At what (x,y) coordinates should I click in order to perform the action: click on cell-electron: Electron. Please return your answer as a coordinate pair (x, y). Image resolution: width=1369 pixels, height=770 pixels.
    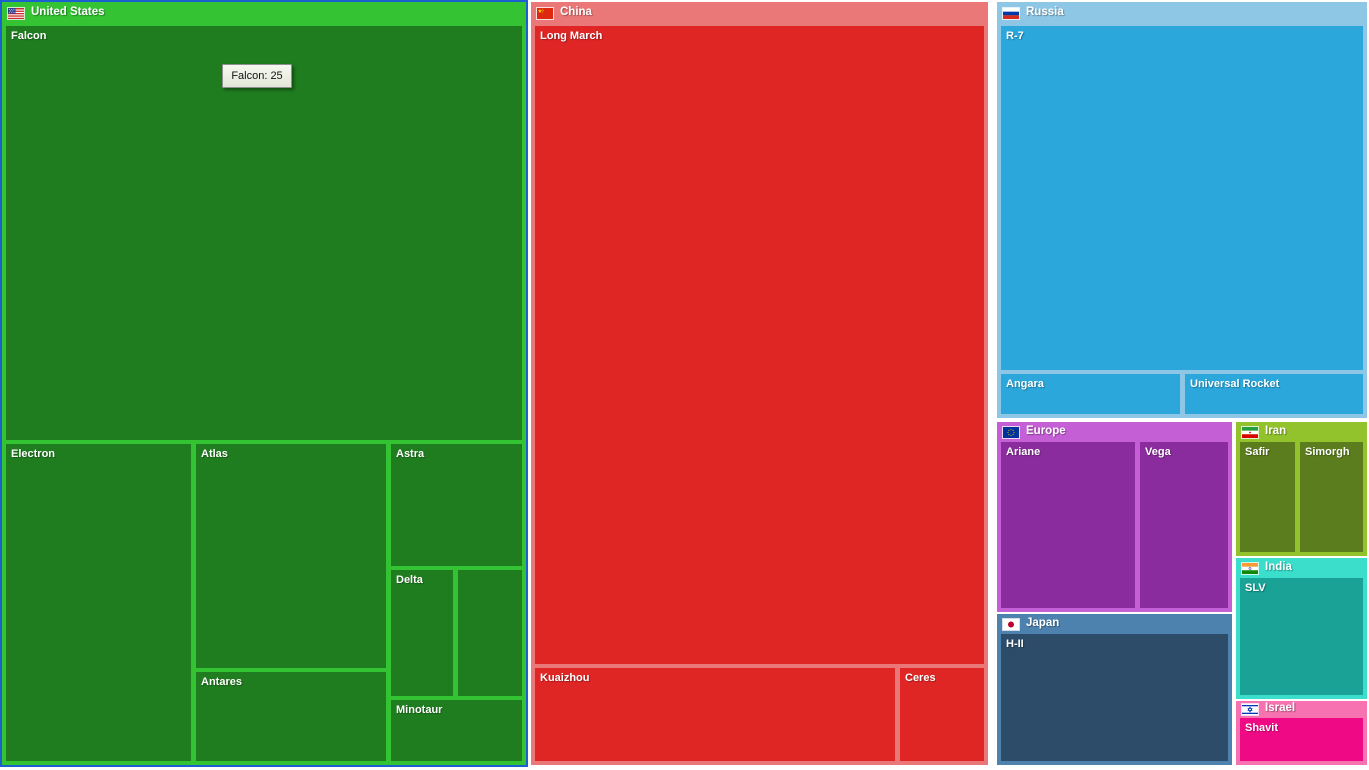
    Looking at the image, I should click on (98, 602).